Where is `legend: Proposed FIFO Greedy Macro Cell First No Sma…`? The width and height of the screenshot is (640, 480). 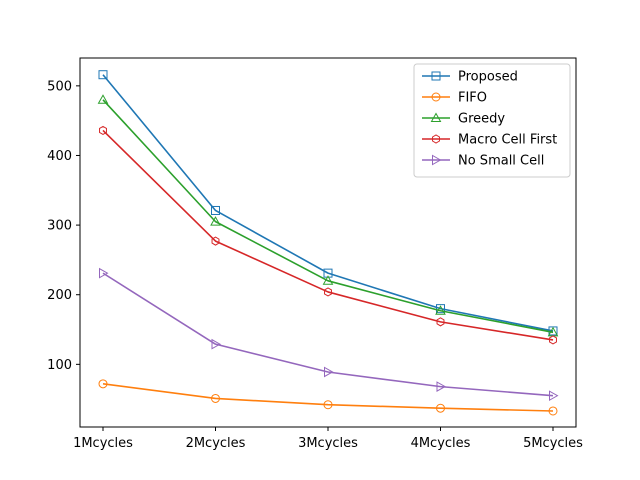 legend: Proposed FIFO Greedy Macro Cell First No Sma… is located at coordinates (492, 120).